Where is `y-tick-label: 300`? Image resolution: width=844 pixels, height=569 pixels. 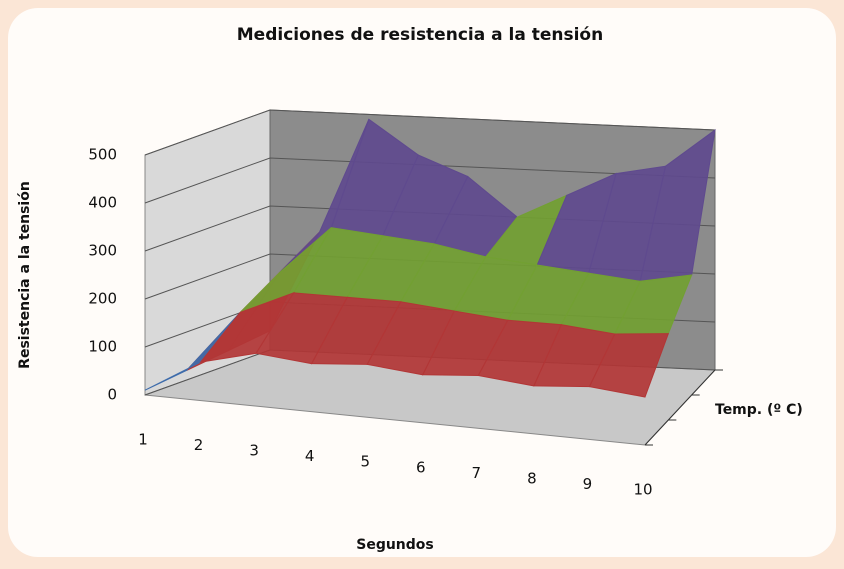
y-tick-label: 300 is located at coordinates (102, 251).